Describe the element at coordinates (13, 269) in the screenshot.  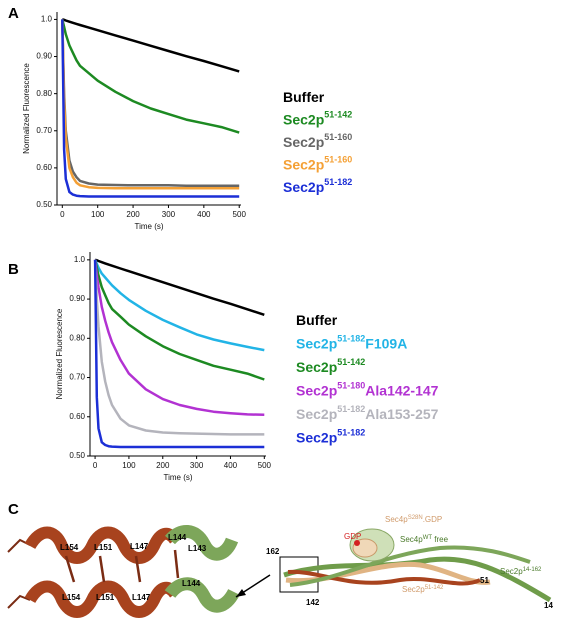
I see `panel-label: B` at that location.